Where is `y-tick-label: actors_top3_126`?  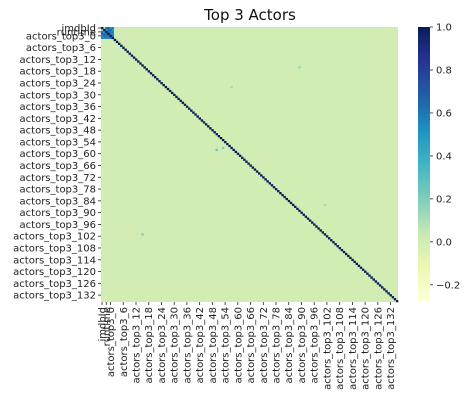
y-tick-label: actors_top3_126 is located at coordinates (54, 284).